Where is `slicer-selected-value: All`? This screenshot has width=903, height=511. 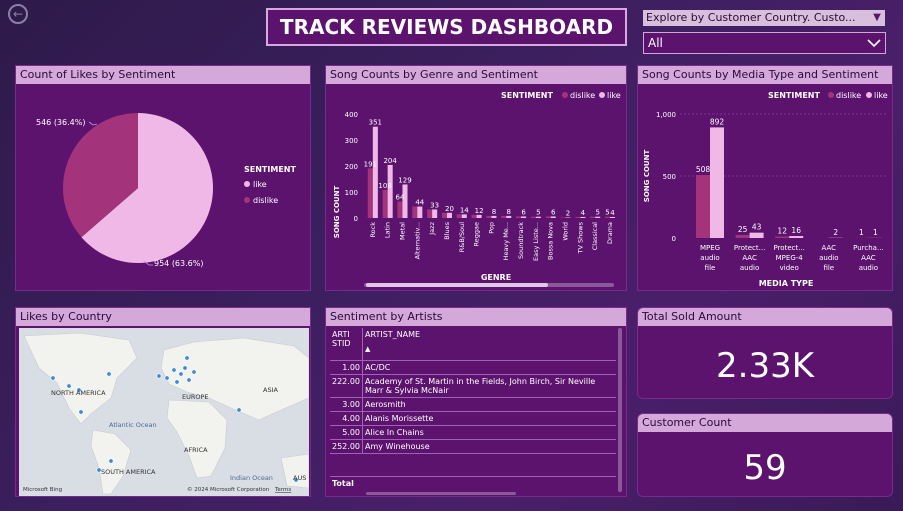 slicer-selected-value: All is located at coordinates (655, 43).